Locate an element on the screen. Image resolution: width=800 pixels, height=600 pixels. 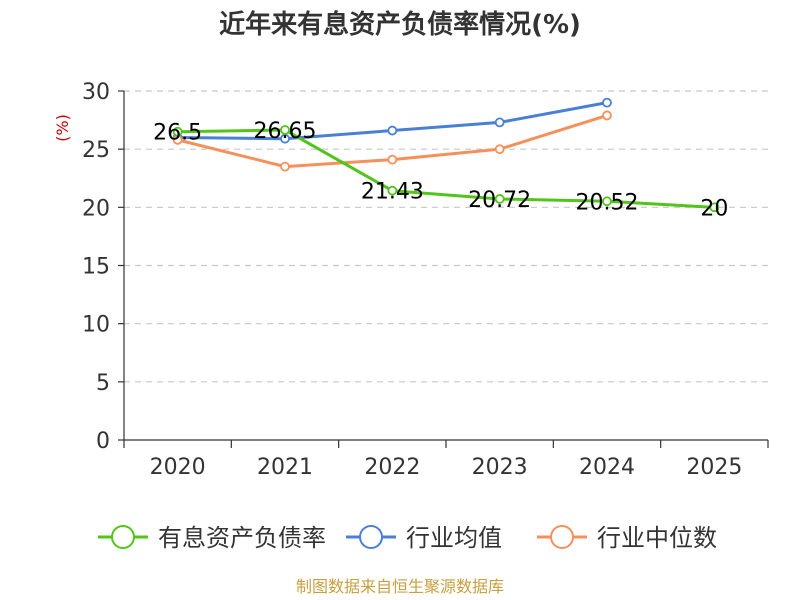
y-tick-label: 0 is located at coordinates (103, 441).